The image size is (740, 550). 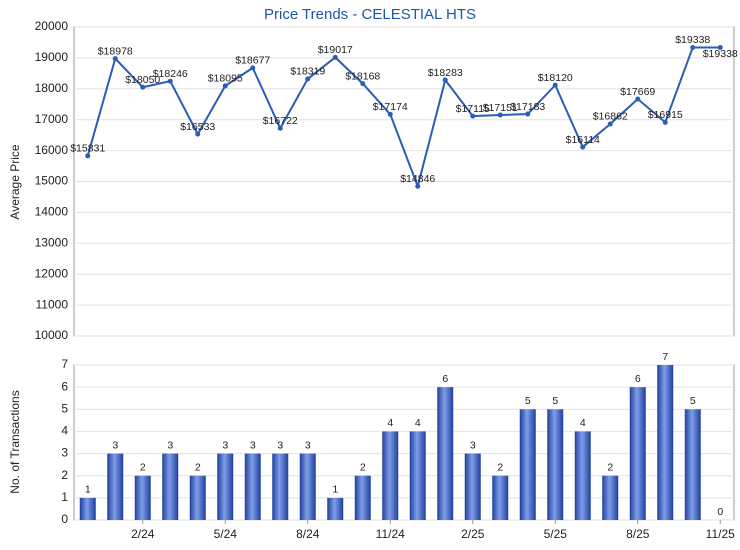 What do you see at coordinates (335, 50) in the screenshot?
I see `value-label: $19017` at bounding box center [335, 50].